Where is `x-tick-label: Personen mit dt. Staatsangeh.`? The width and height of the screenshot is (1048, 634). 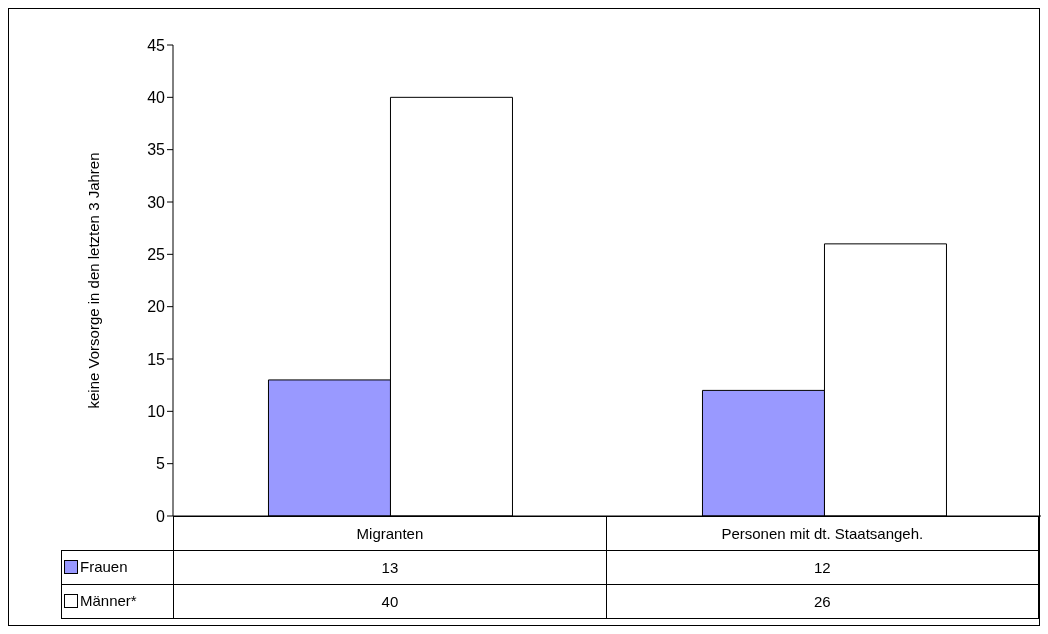 x-tick-label: Personen mit dt. Staatsangeh. is located at coordinates (822, 533).